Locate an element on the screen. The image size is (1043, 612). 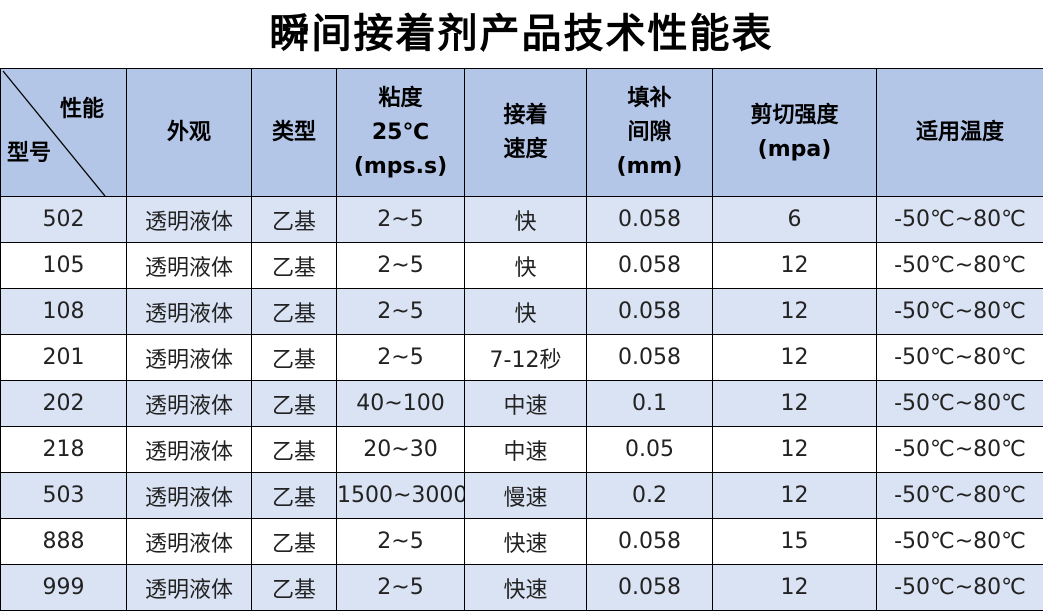
model-cell: 502 is located at coordinates (63, 219).